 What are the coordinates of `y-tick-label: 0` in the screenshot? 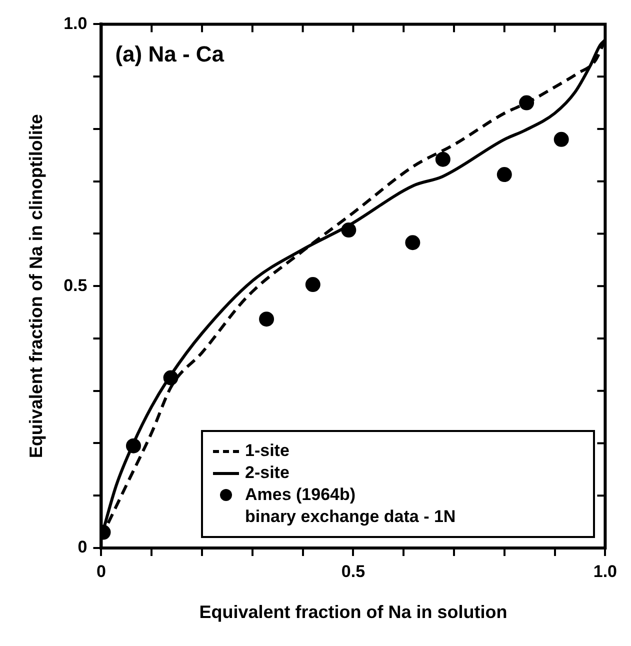 It's located at (83, 547).